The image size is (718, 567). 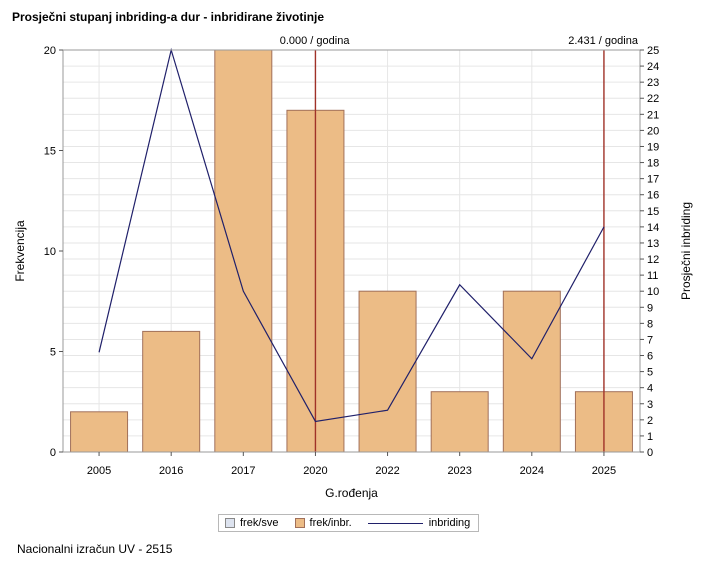 I want to click on legend: frek/sve frek/inbr. inbriding, so click(x=349, y=523).